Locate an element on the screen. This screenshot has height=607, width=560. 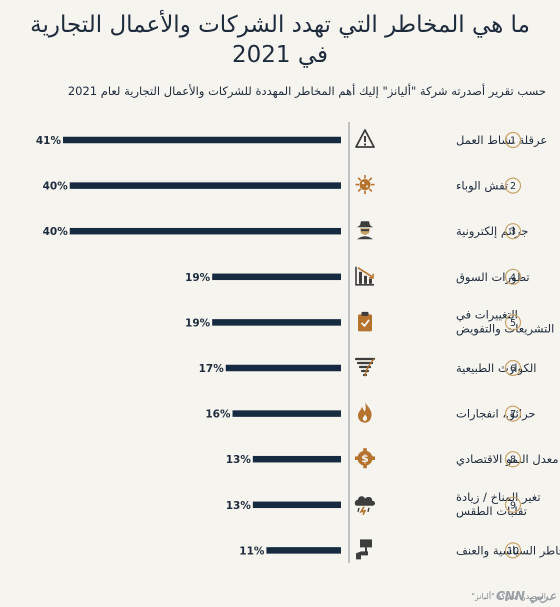
rank-number: 4 is located at coordinates (513, 277).